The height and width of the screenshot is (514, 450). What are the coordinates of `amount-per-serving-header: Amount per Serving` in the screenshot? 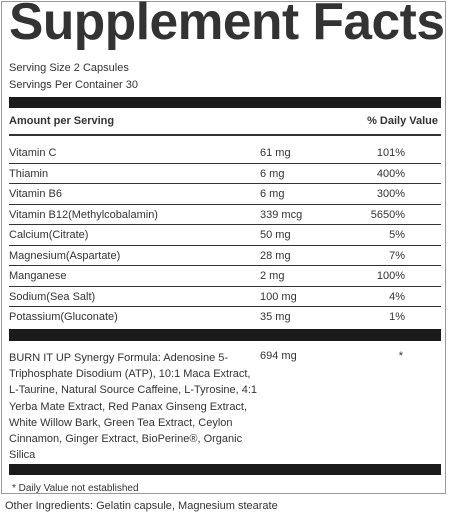 It's located at (62, 121).